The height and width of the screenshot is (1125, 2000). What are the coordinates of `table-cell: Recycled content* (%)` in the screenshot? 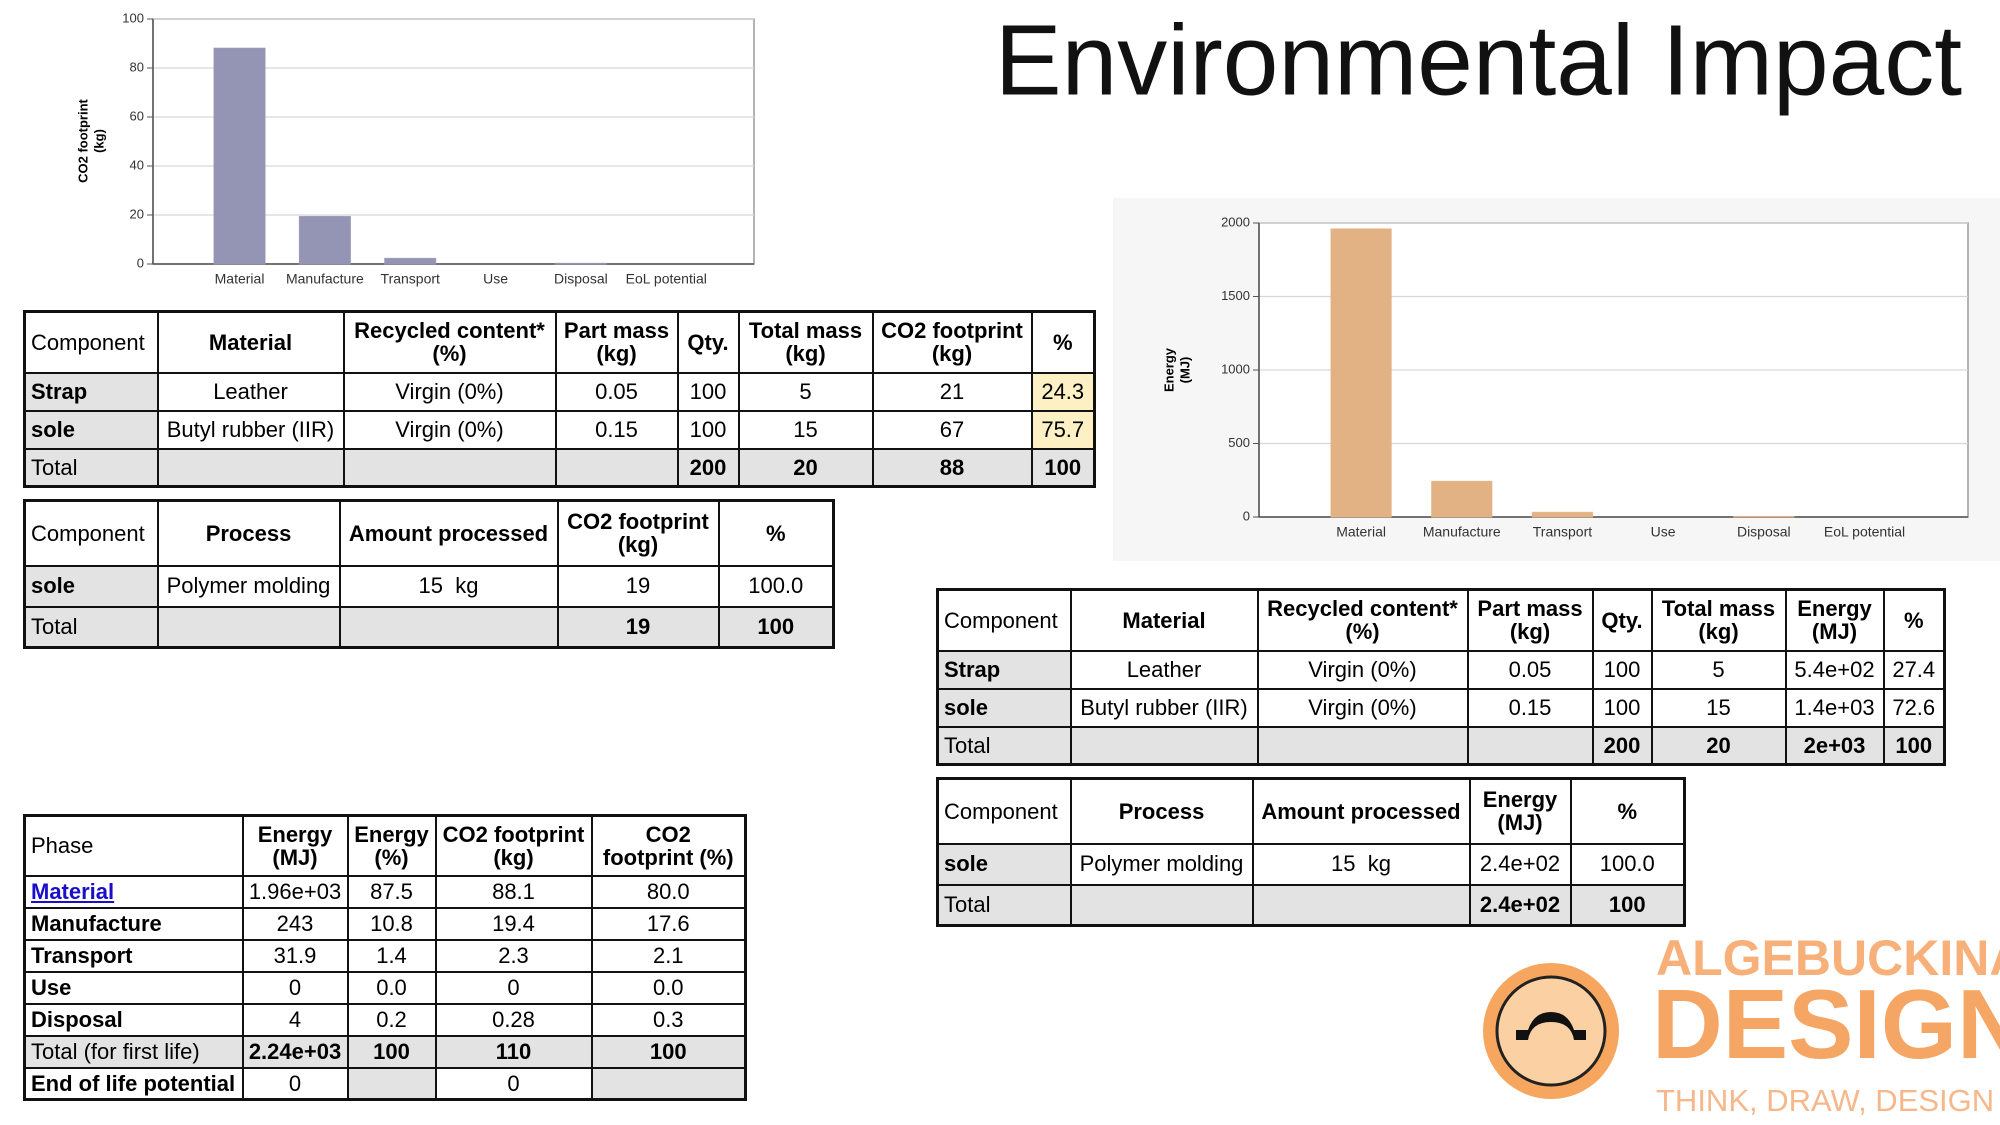 It's located at (449, 342).